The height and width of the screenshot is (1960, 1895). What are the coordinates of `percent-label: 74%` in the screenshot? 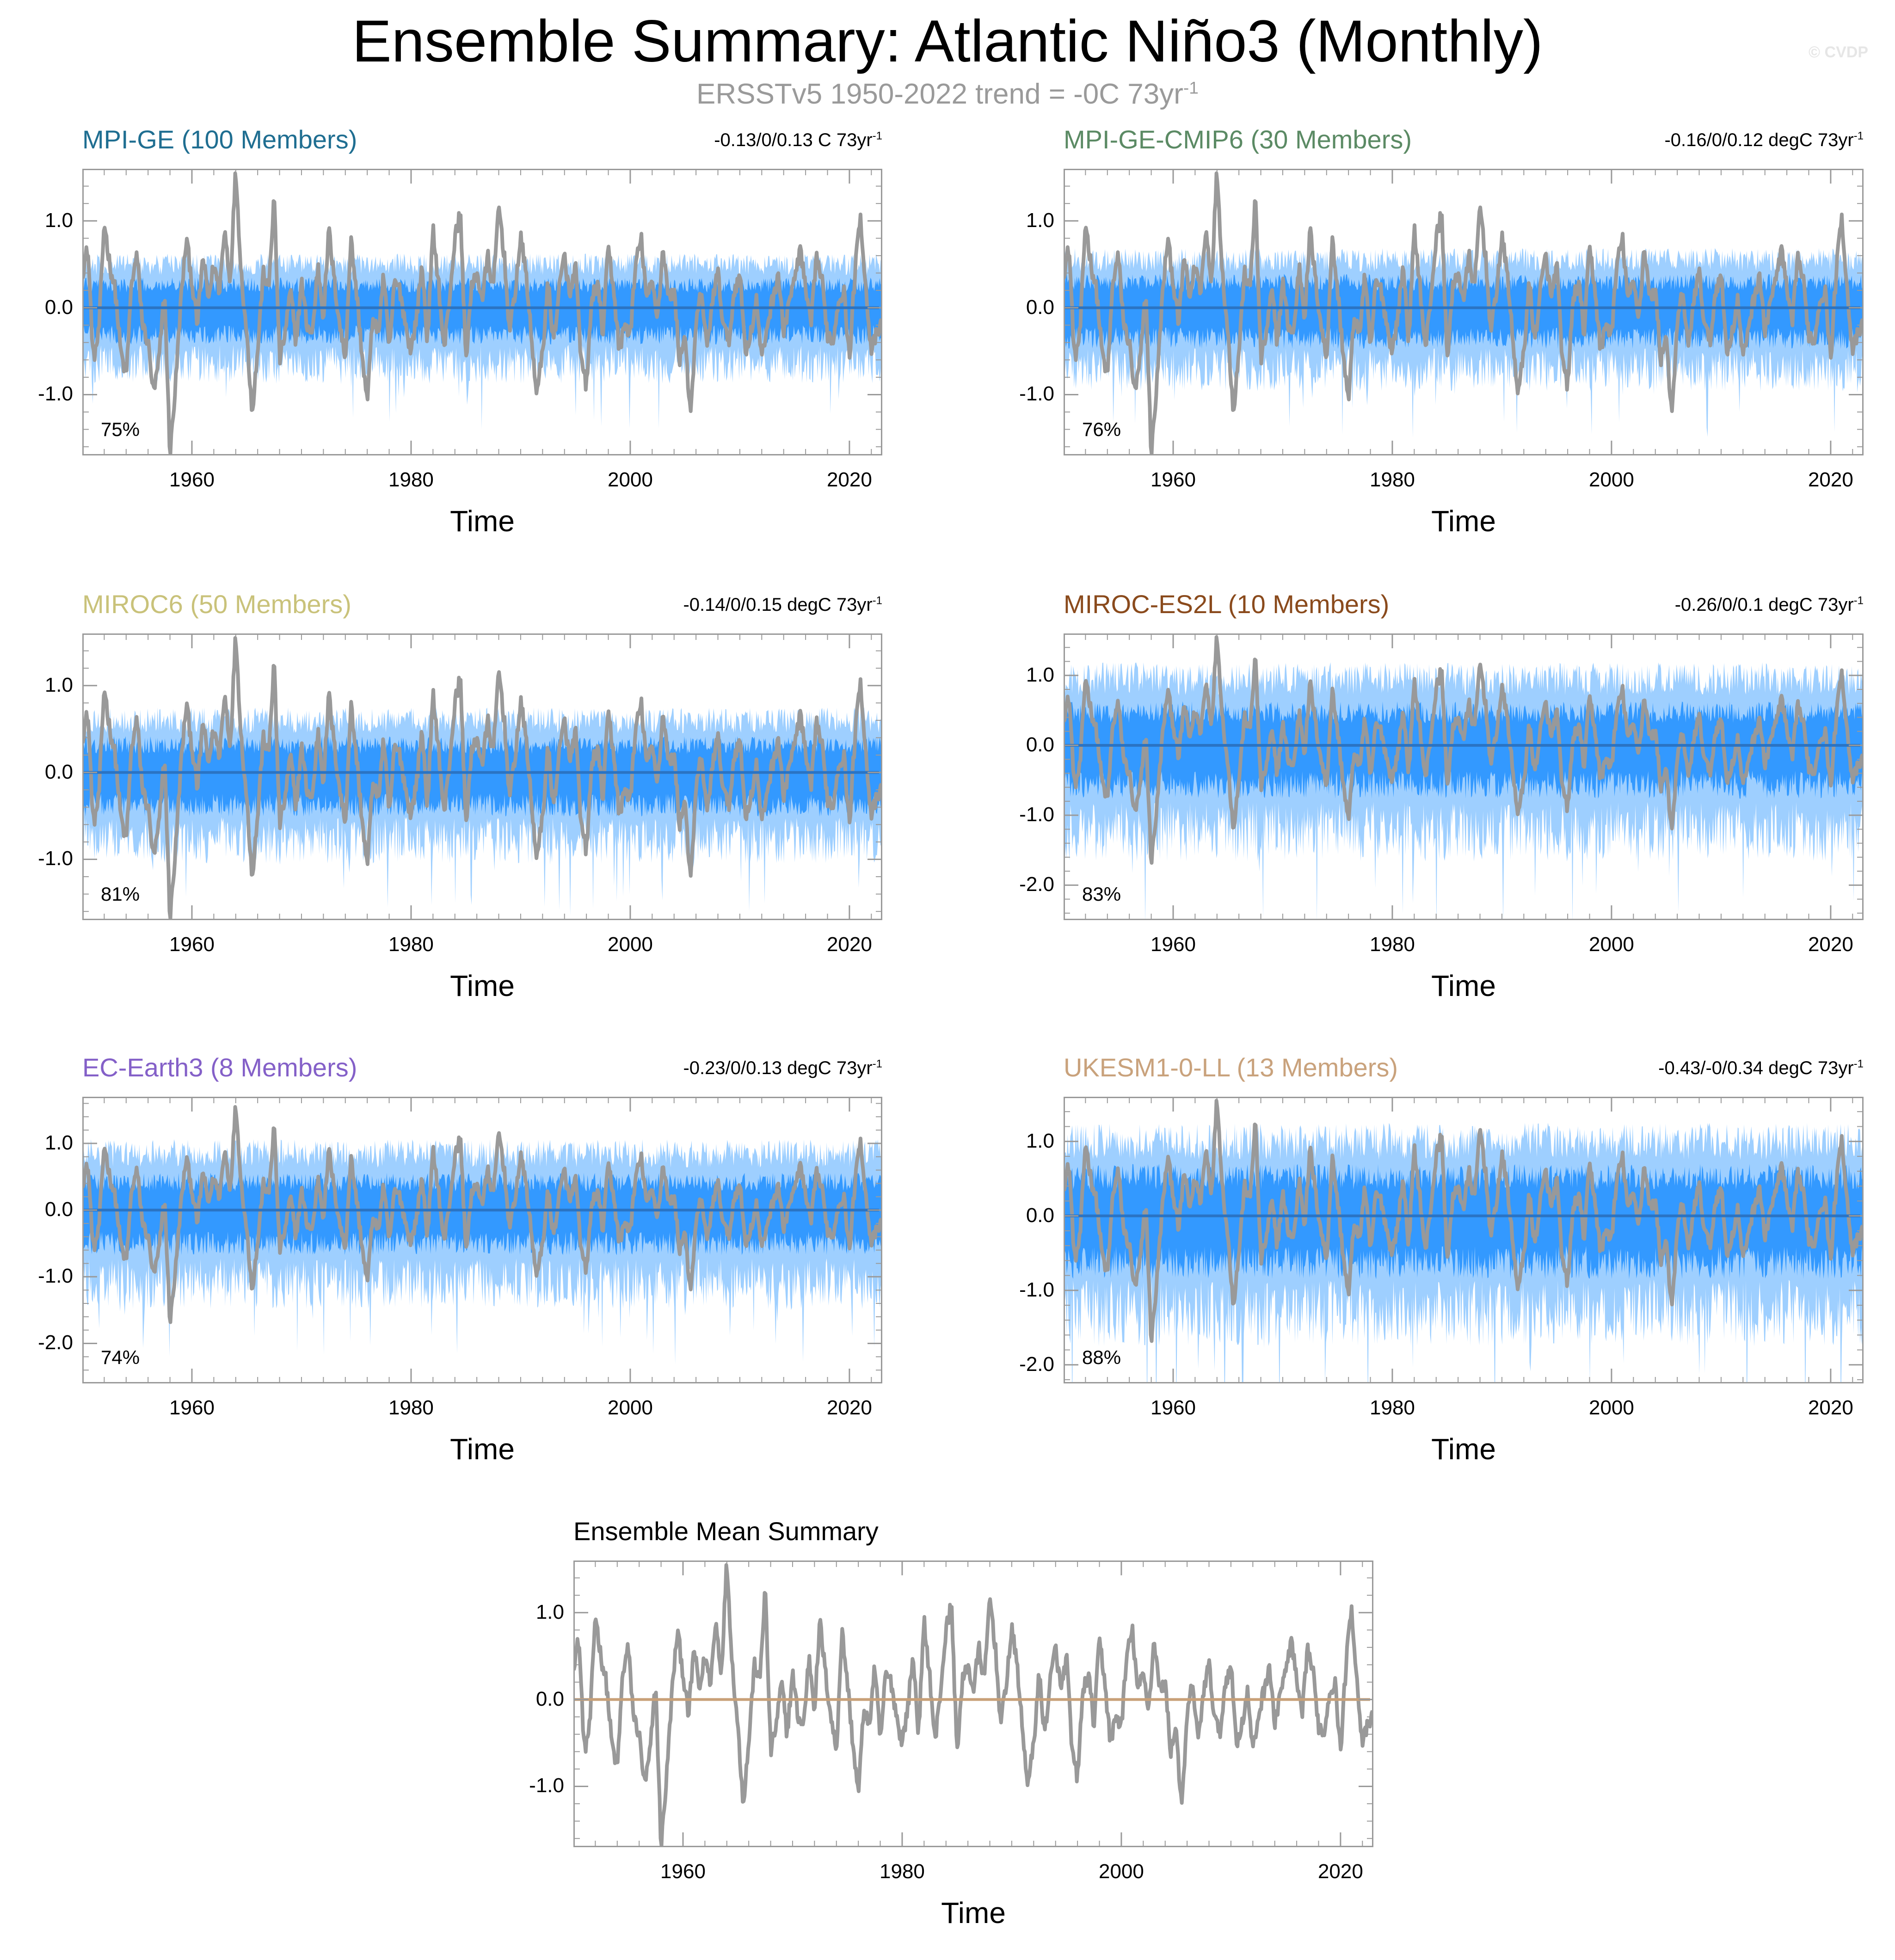 It's located at (120, 1357).